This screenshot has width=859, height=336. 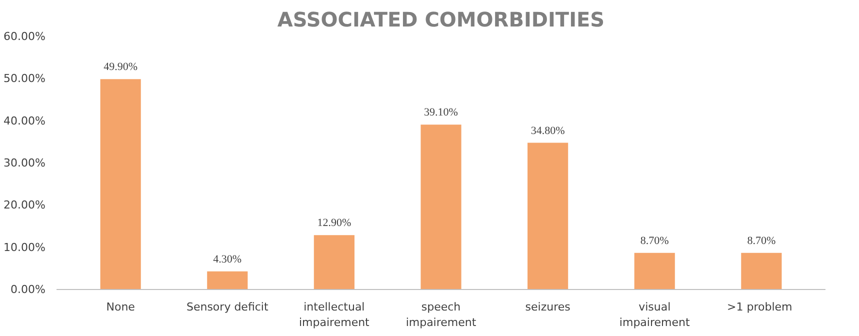 I want to click on y-tick-label: 40.00%, so click(x=25, y=121).